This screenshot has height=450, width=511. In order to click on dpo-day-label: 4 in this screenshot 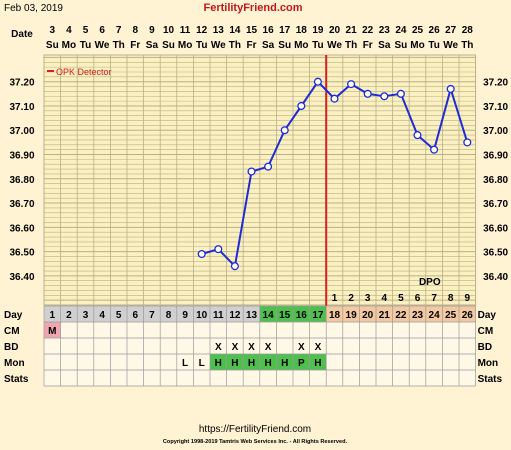, I will do `click(385, 298)`.